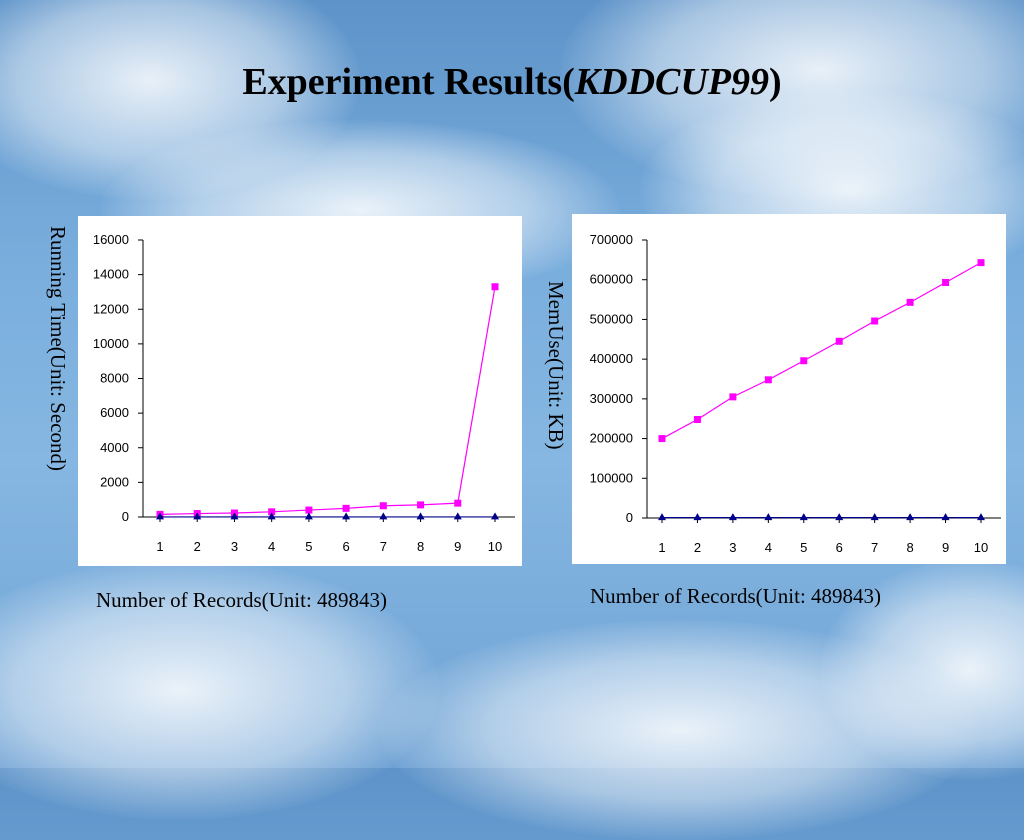 This screenshot has width=1024, height=840. I want to click on chart2-series-1-line, so click(821, 351).